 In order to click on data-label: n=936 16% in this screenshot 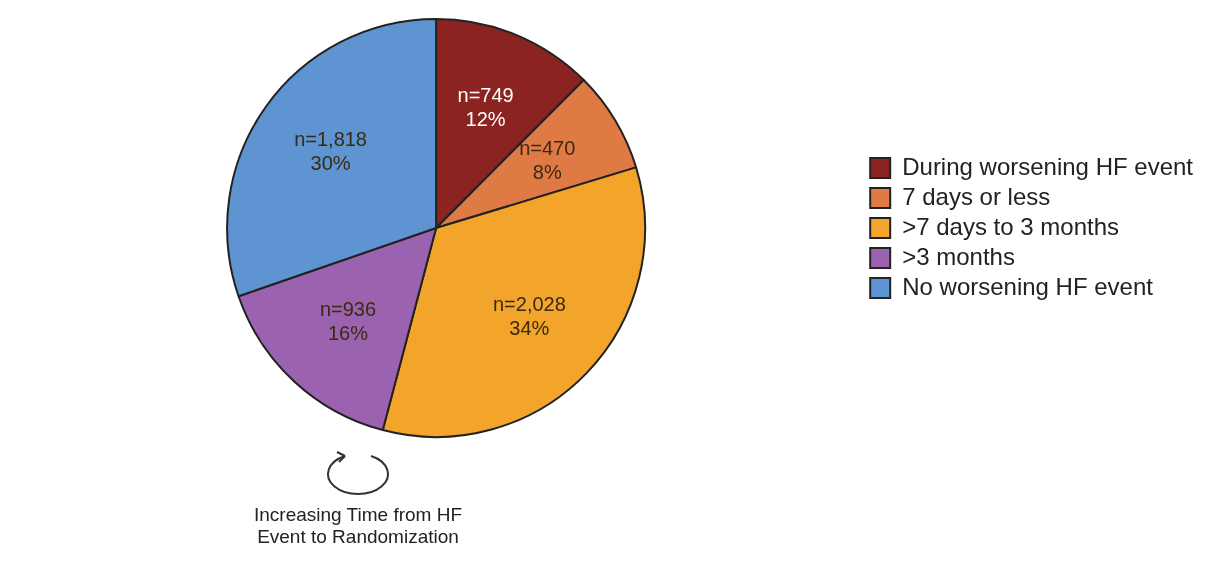, I will do `click(348, 321)`.